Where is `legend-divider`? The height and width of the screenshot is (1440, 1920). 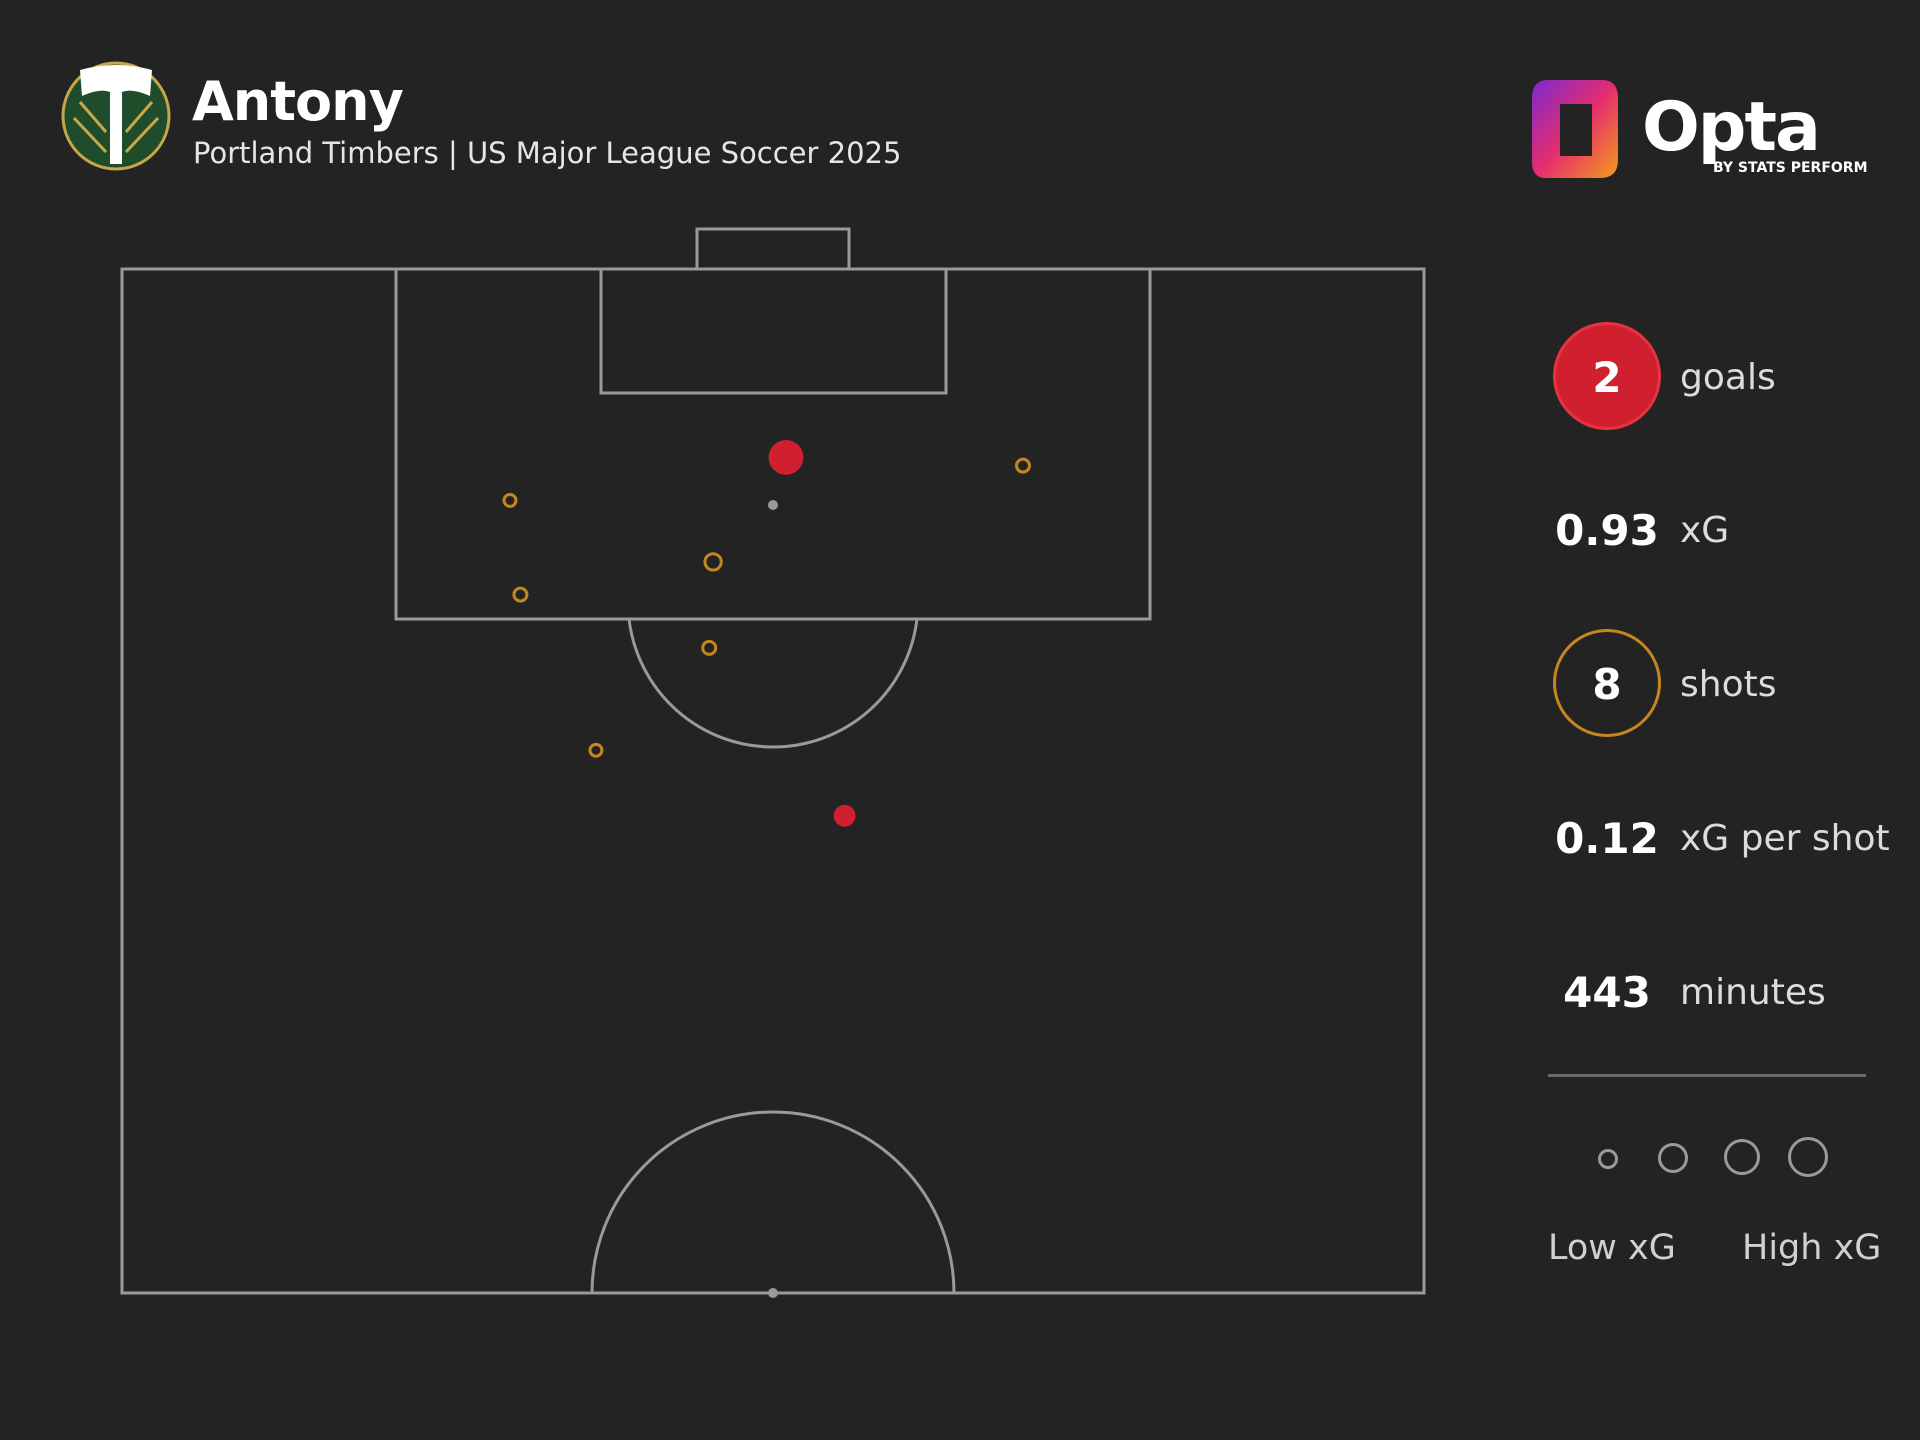 legend-divider is located at coordinates (1707, 1075).